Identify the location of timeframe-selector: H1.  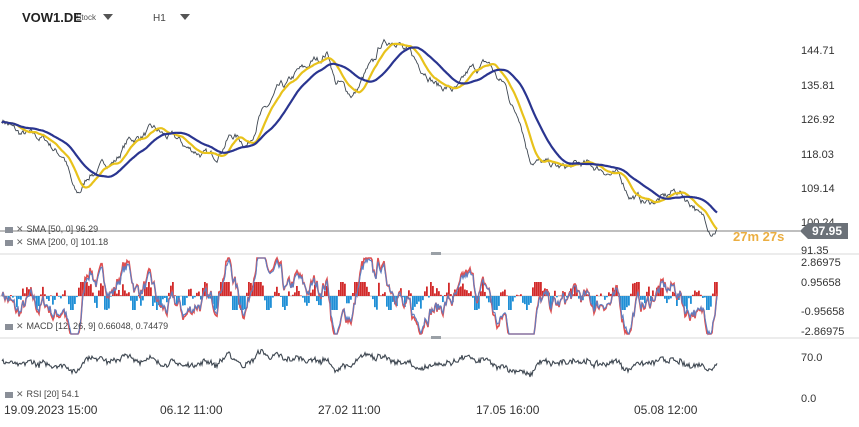
(159, 18).